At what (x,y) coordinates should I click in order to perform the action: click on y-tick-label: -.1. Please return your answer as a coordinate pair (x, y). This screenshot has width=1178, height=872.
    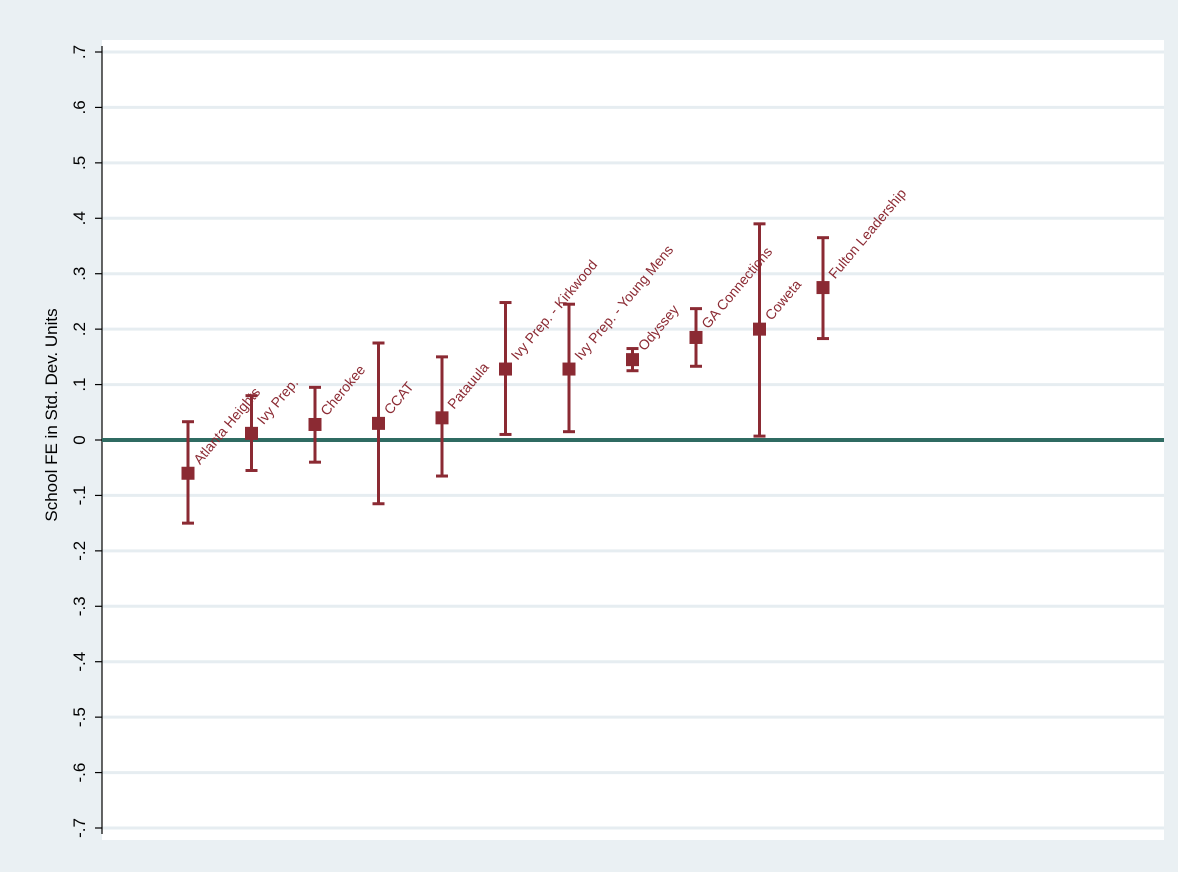
    Looking at the image, I should click on (79, 496).